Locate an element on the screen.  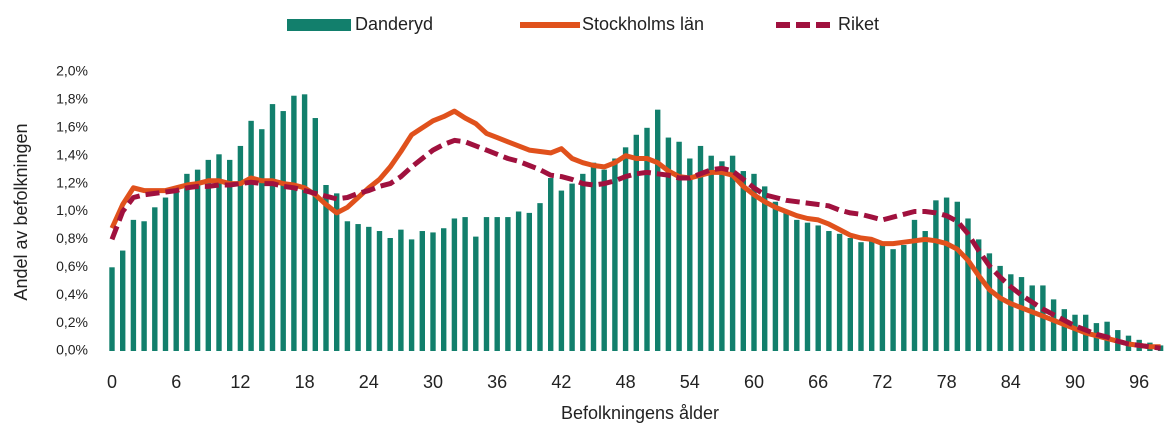
x-tick-label: 36 is located at coordinates (497, 382).